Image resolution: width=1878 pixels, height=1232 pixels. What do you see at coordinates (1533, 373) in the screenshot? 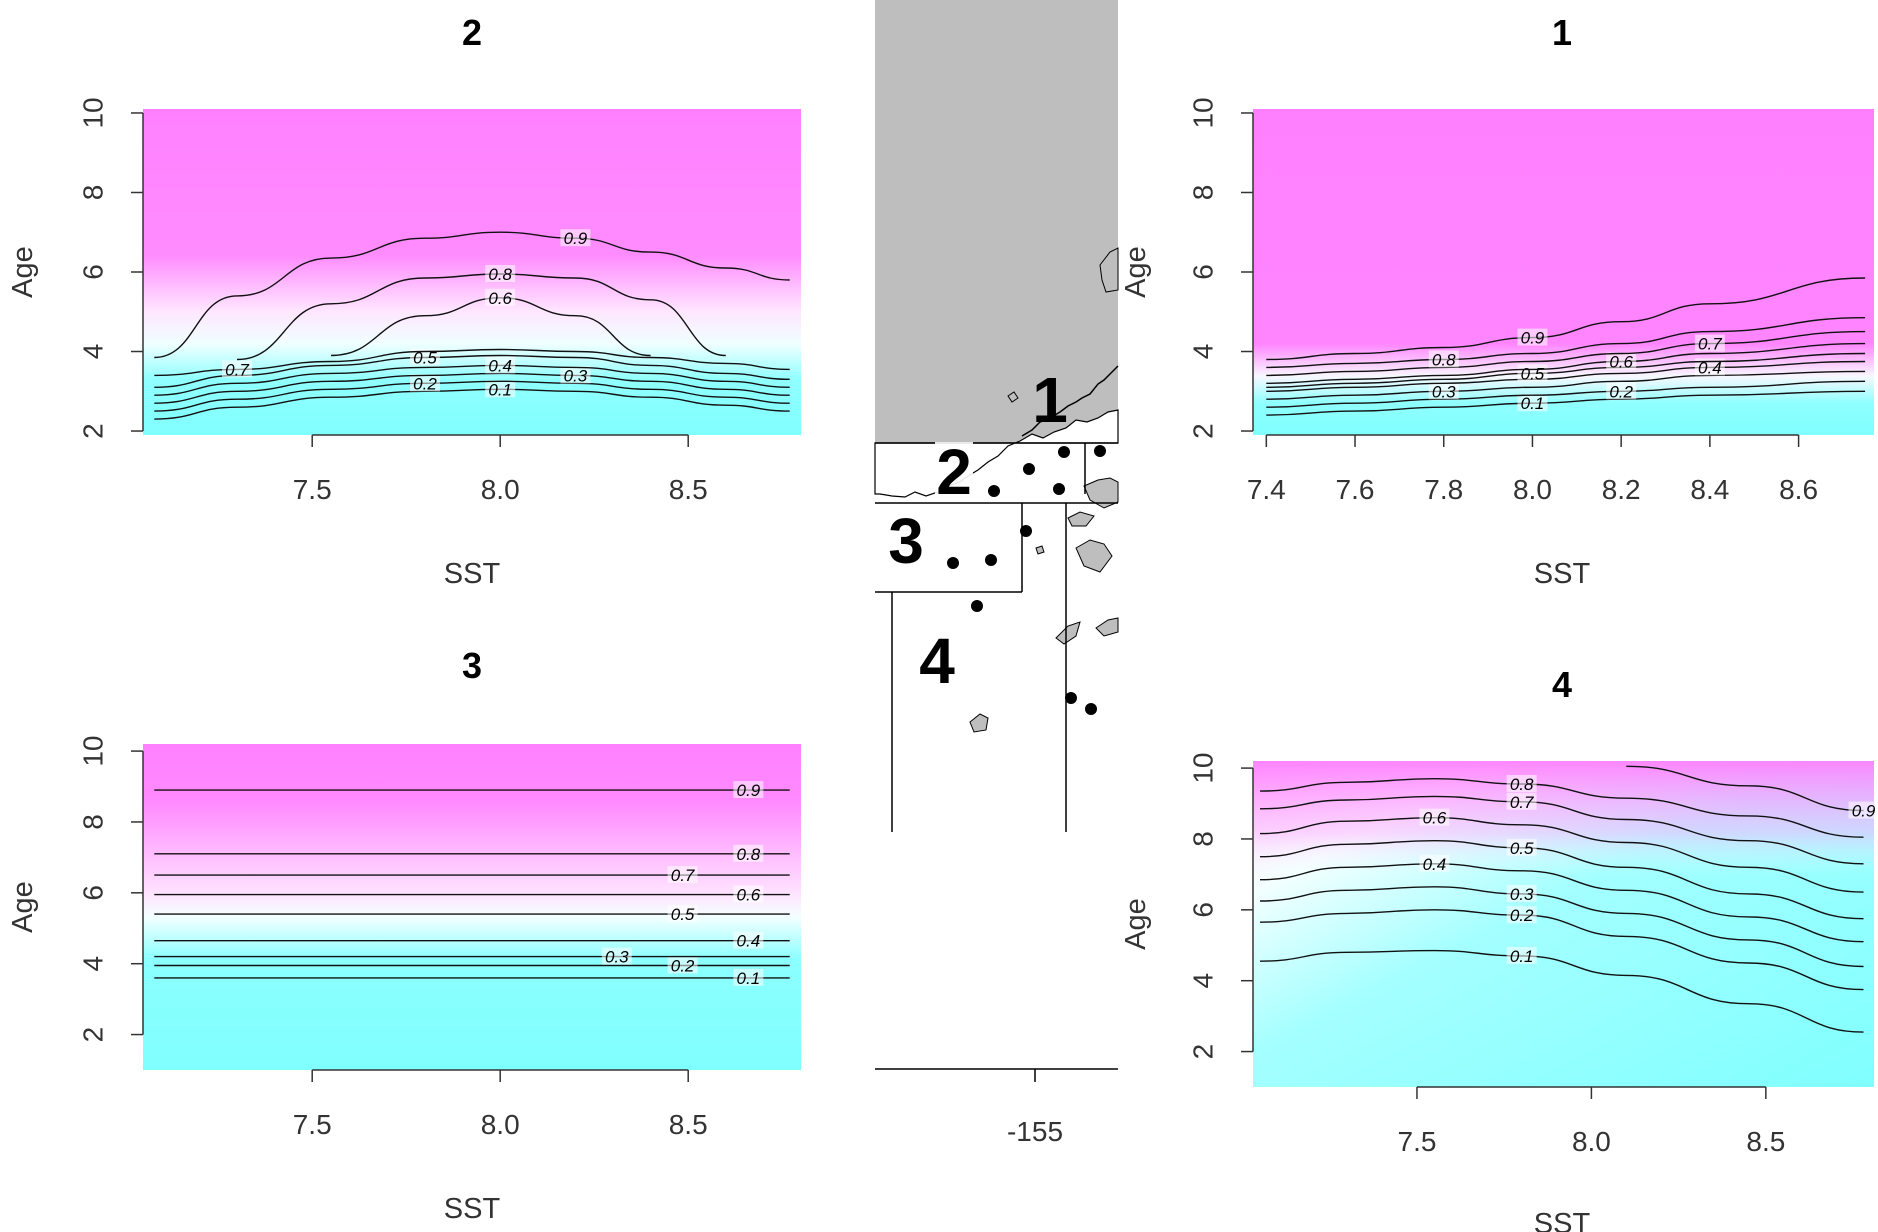
I see `p1-contour-label-0.5: 0.5` at bounding box center [1533, 373].